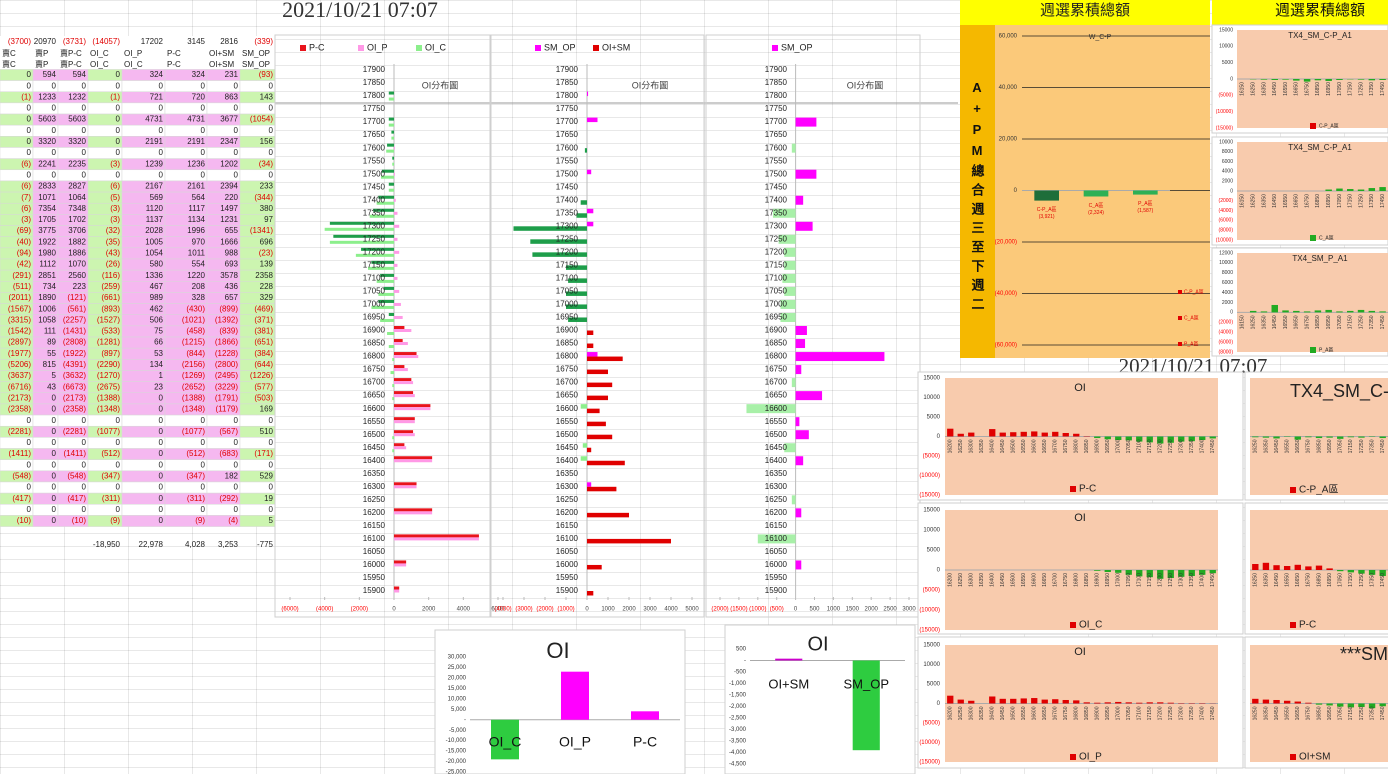  I want to click on x-tick-label: (500), so click(777, 610).